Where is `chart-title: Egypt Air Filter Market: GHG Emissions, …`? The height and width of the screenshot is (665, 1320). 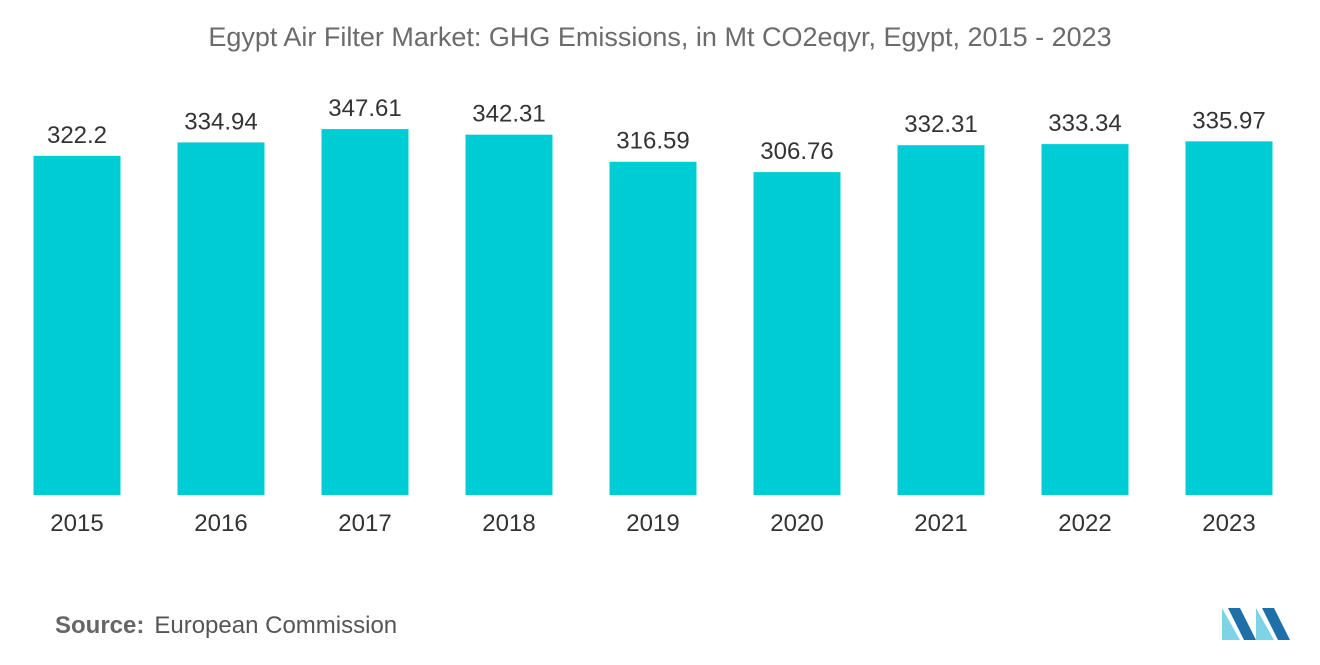 chart-title: Egypt Air Filter Market: GHG Emissions, … is located at coordinates (660, 37).